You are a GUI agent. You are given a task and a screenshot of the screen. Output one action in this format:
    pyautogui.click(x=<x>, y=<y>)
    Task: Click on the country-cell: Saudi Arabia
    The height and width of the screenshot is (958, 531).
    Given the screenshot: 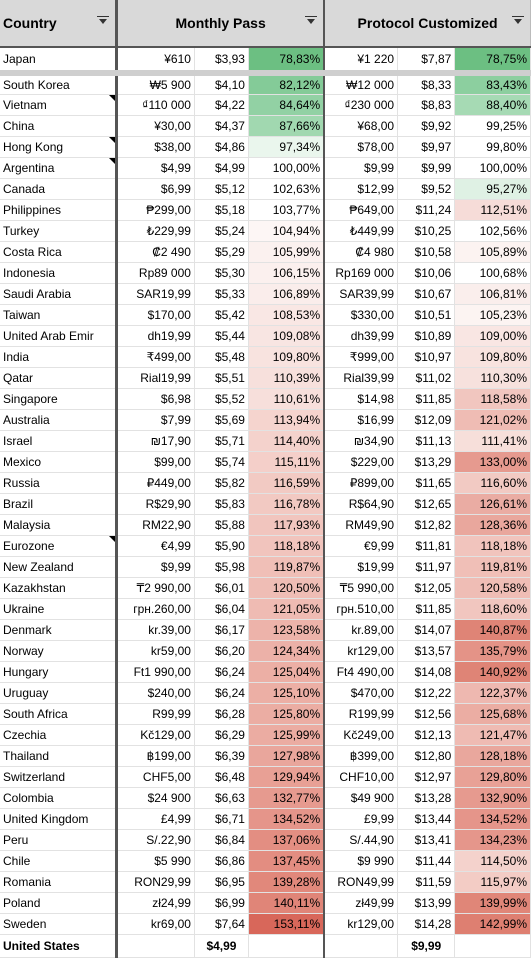 What is the action you would take?
    pyautogui.click(x=59, y=294)
    